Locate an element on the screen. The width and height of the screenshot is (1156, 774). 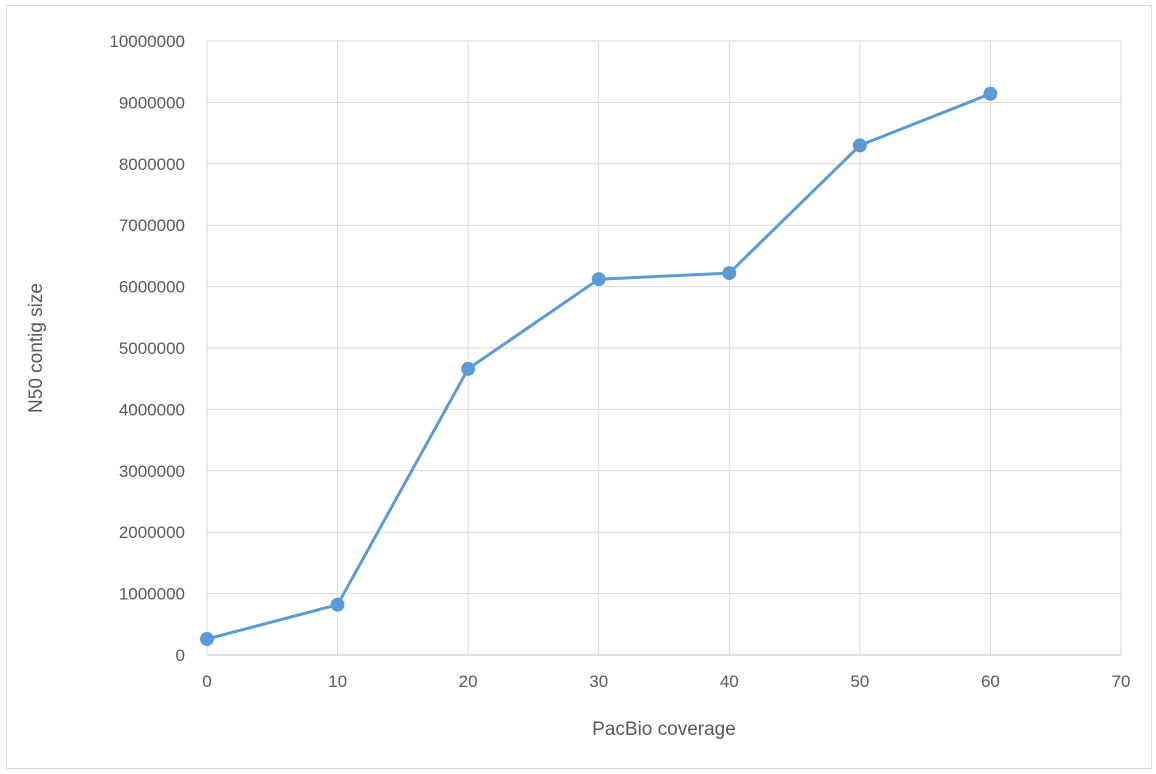
y-tick-label: 8000000 is located at coordinates (152, 164).